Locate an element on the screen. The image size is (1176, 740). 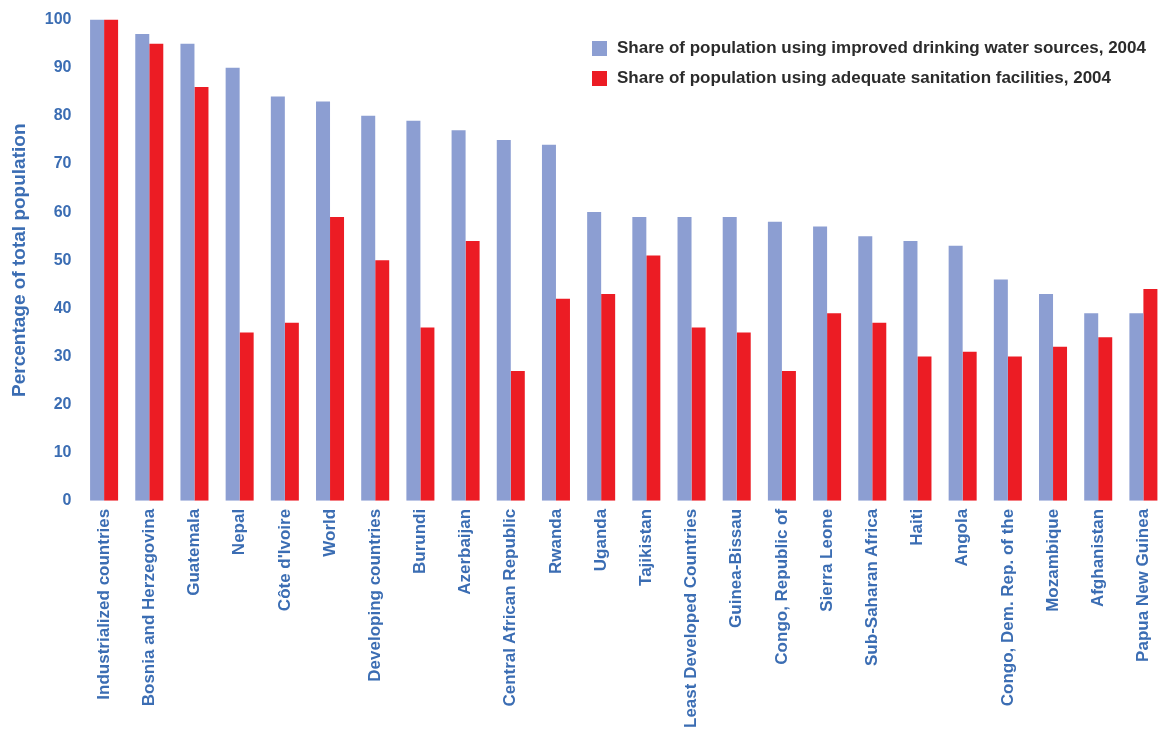
x-tick-label: Developing countries is located at coordinates (374, 595).